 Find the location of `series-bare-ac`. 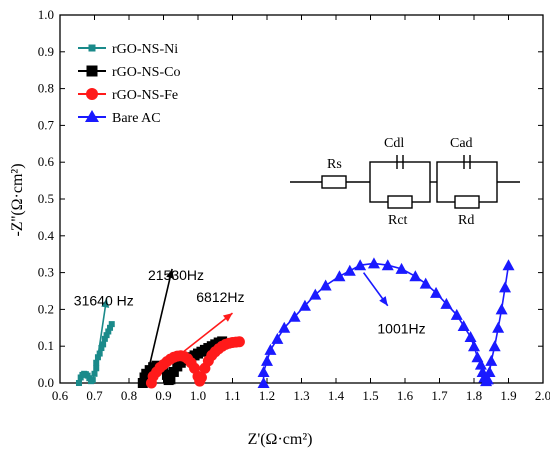

series-bare-ac is located at coordinates (386, 322).